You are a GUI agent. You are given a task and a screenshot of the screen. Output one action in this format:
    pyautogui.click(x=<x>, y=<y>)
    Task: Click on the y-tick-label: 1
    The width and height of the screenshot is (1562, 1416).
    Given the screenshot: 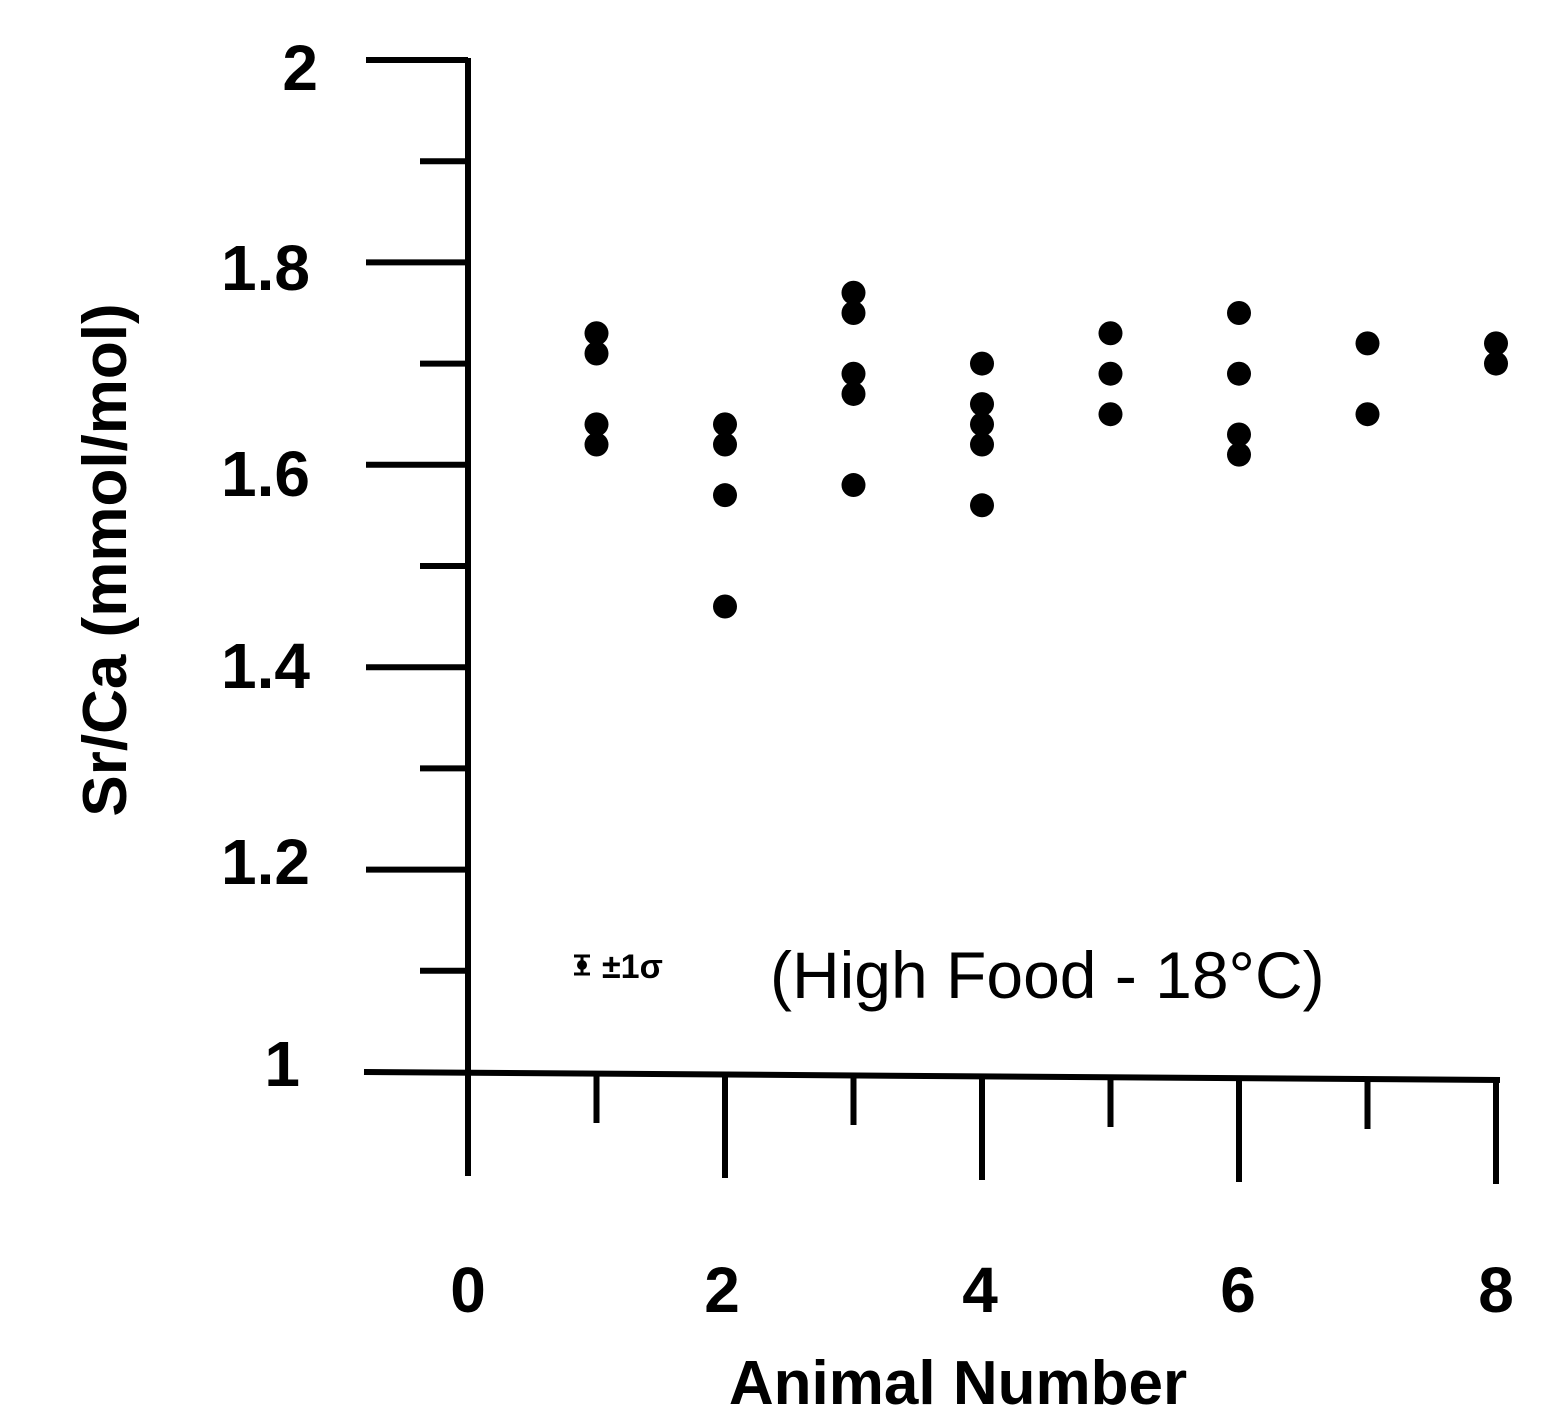 What is the action you would take?
    pyautogui.click(x=282, y=1064)
    